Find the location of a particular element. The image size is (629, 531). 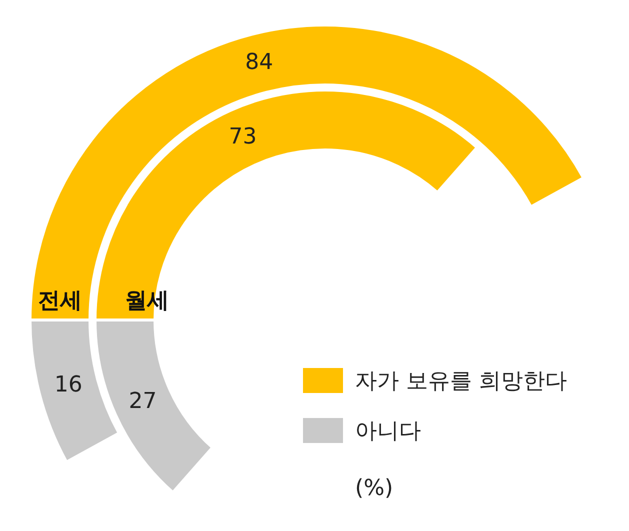

data-label: 73 is located at coordinates (242, 137).